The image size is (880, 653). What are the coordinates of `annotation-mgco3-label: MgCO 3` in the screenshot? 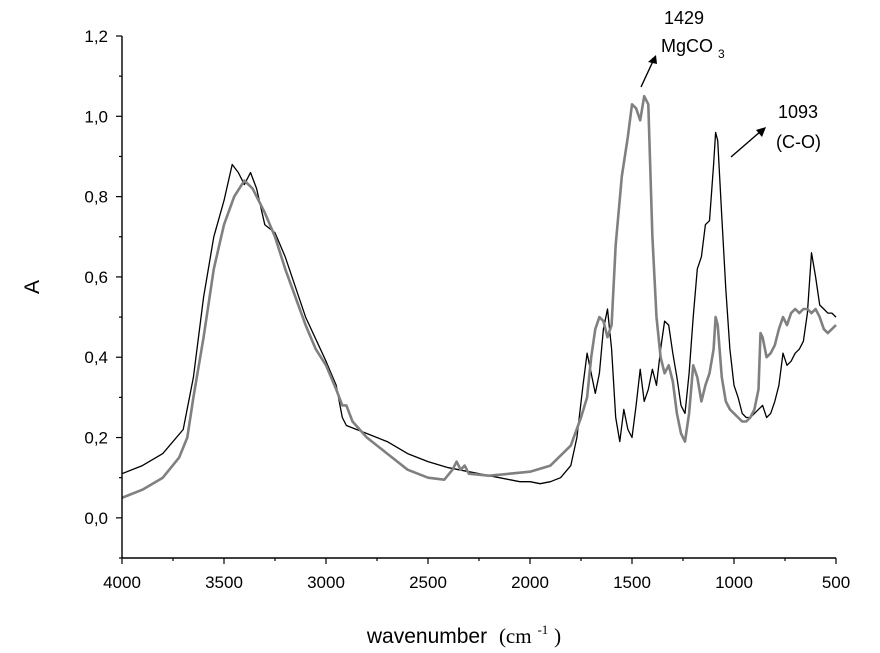 It's located at (693, 48).